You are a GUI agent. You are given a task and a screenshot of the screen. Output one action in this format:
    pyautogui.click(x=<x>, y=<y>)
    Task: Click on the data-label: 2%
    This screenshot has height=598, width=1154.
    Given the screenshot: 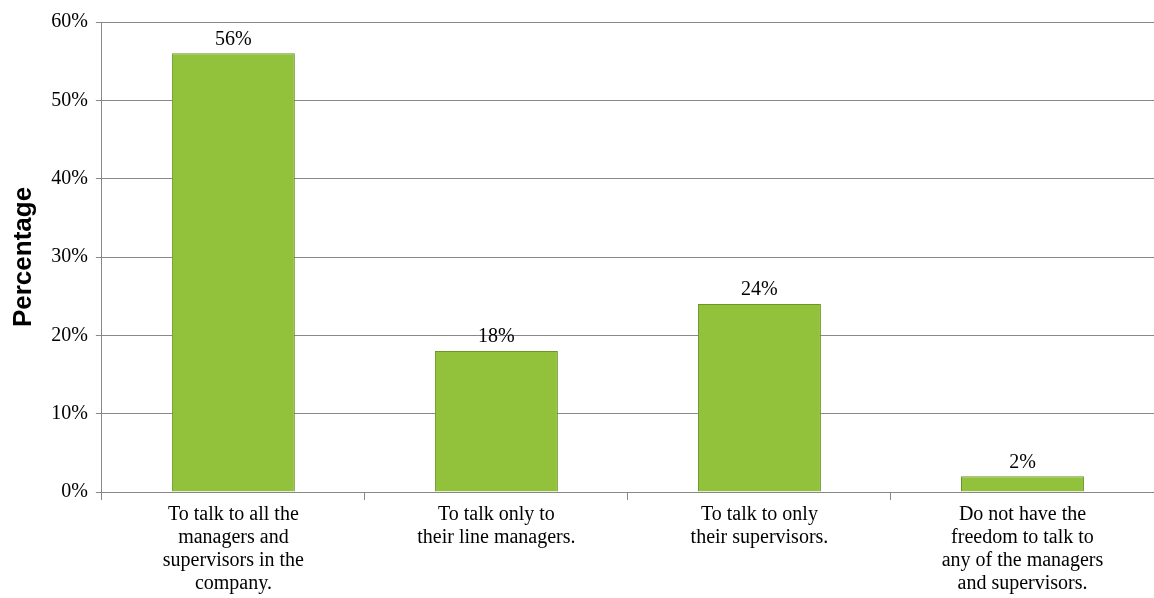 What is the action you would take?
    pyautogui.click(x=1022, y=460)
    